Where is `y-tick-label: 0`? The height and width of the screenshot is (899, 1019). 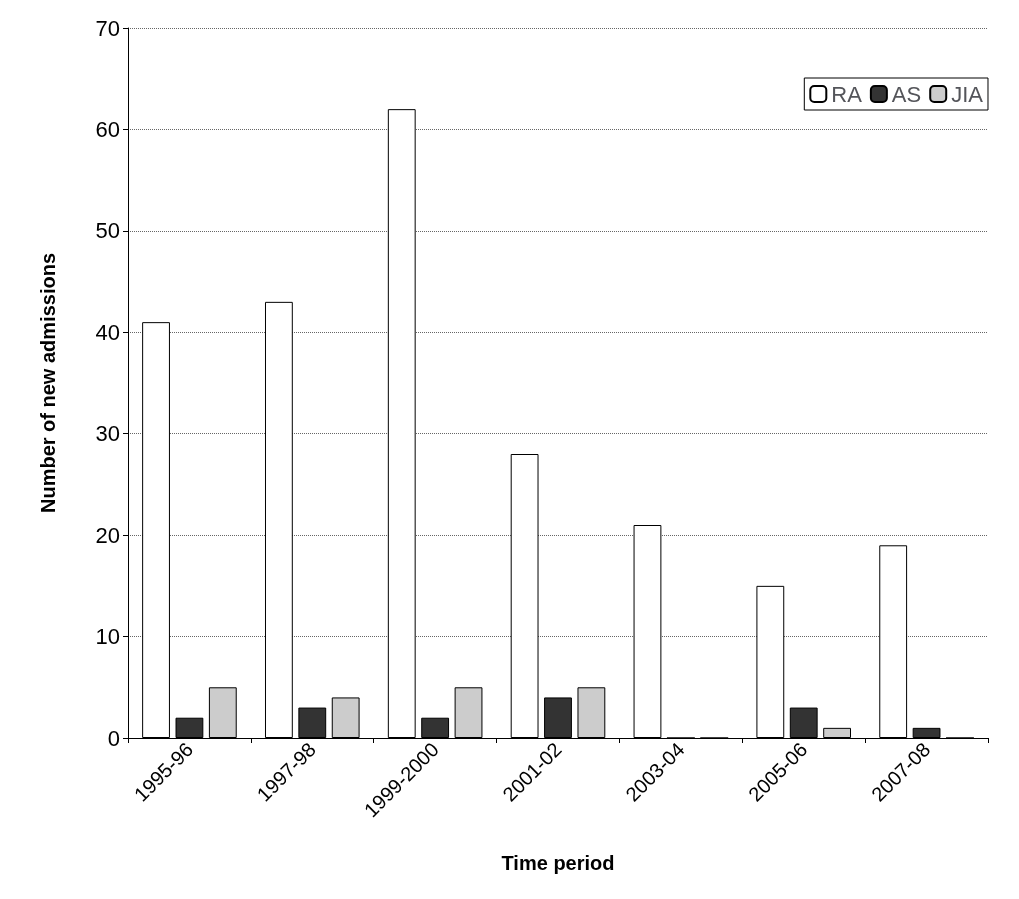 y-tick-label: 0 is located at coordinates (113, 738).